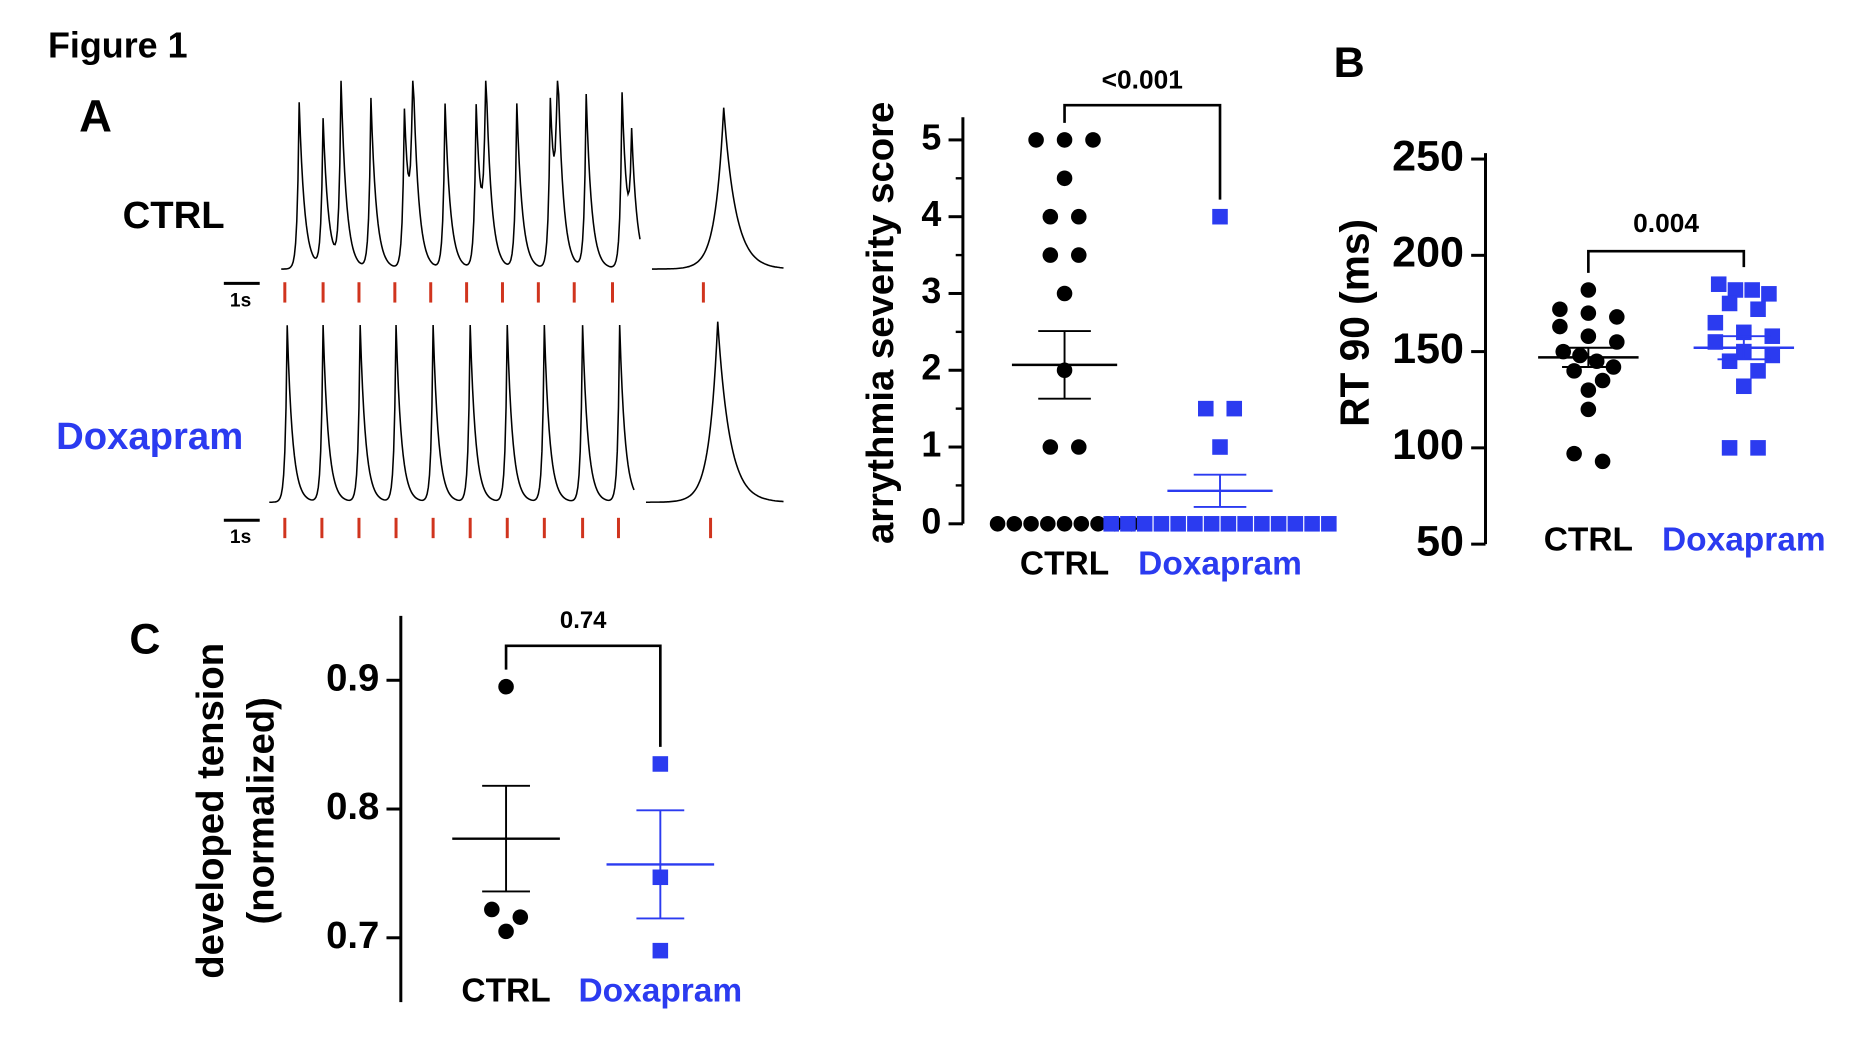 The height and width of the screenshot is (1050, 1866). Describe the element at coordinates (1142, 79) in the screenshot. I see `p-value: <0.001` at that location.